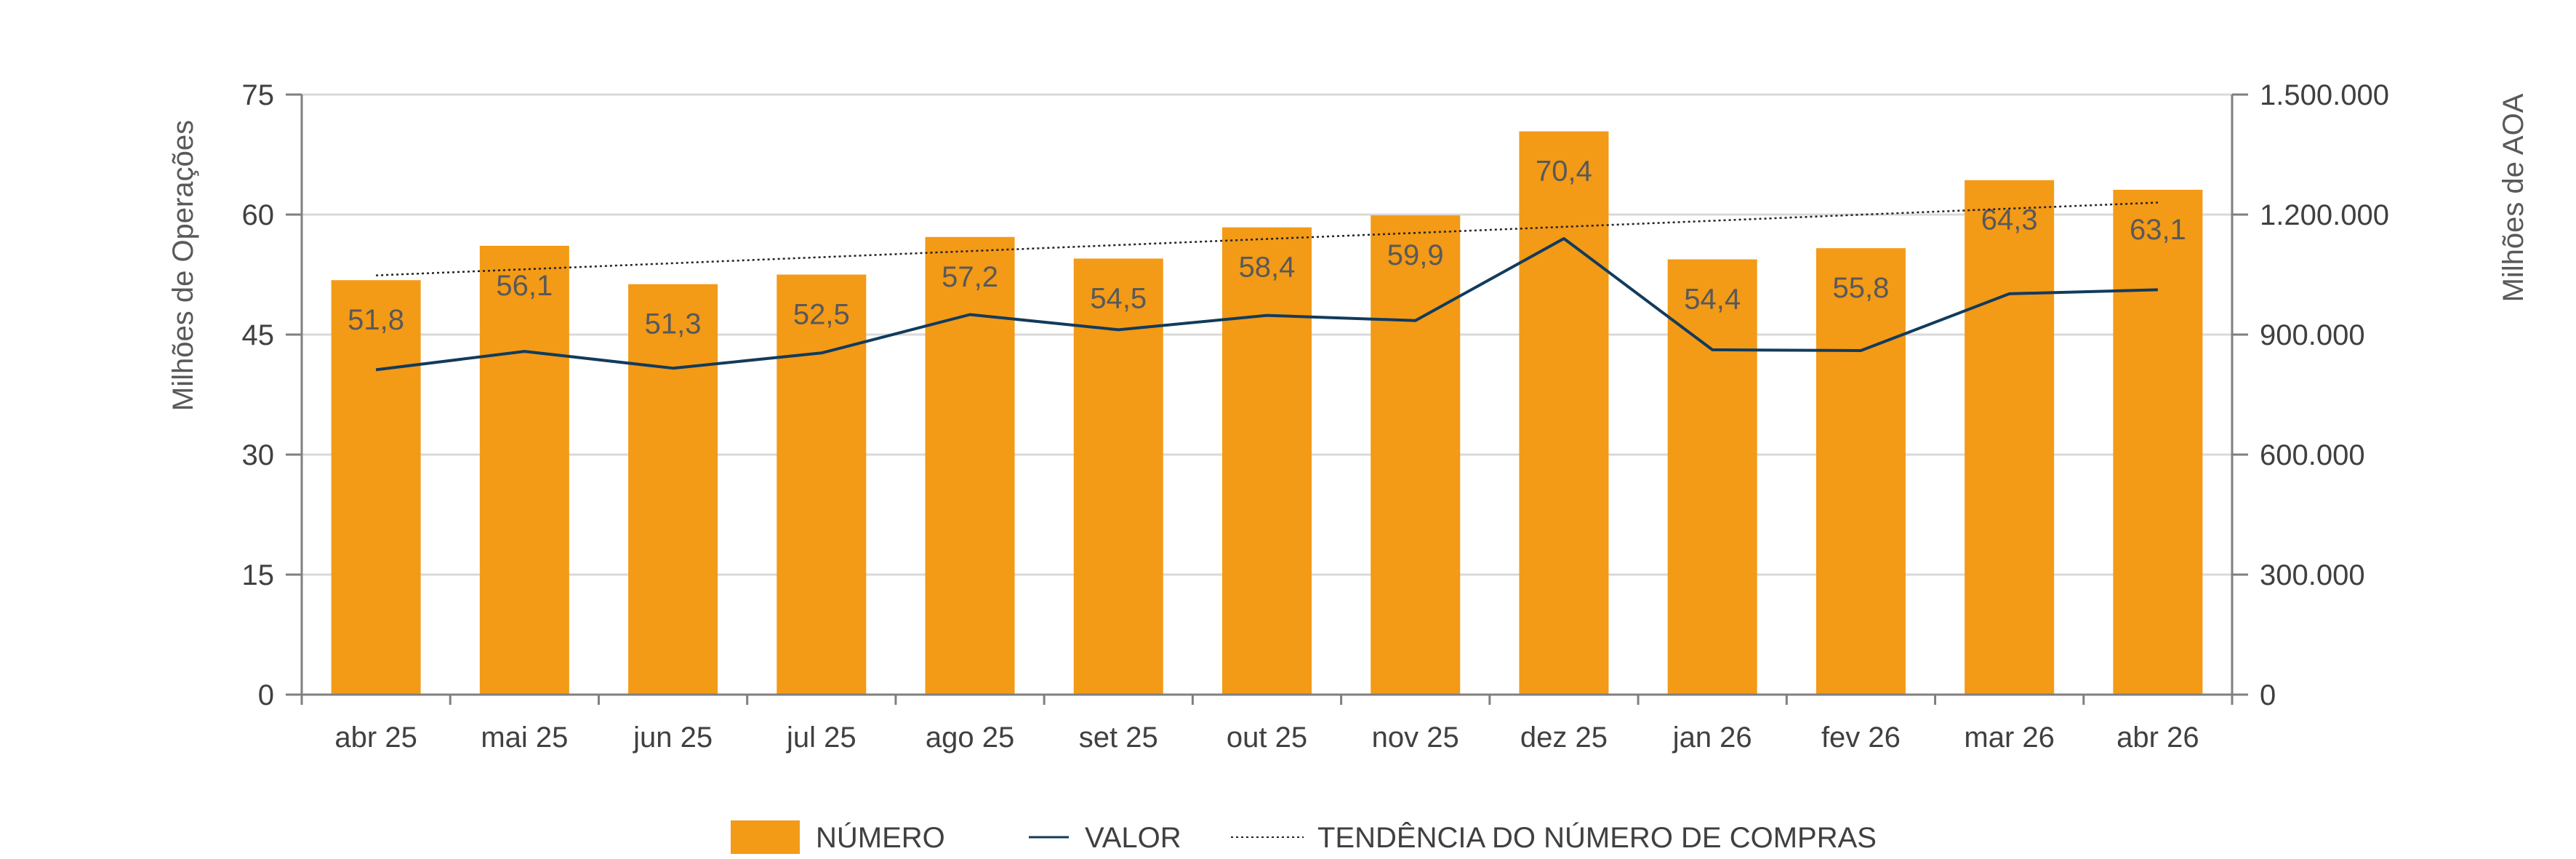  I want to click on bar-value-label: 57,2, so click(970, 277).